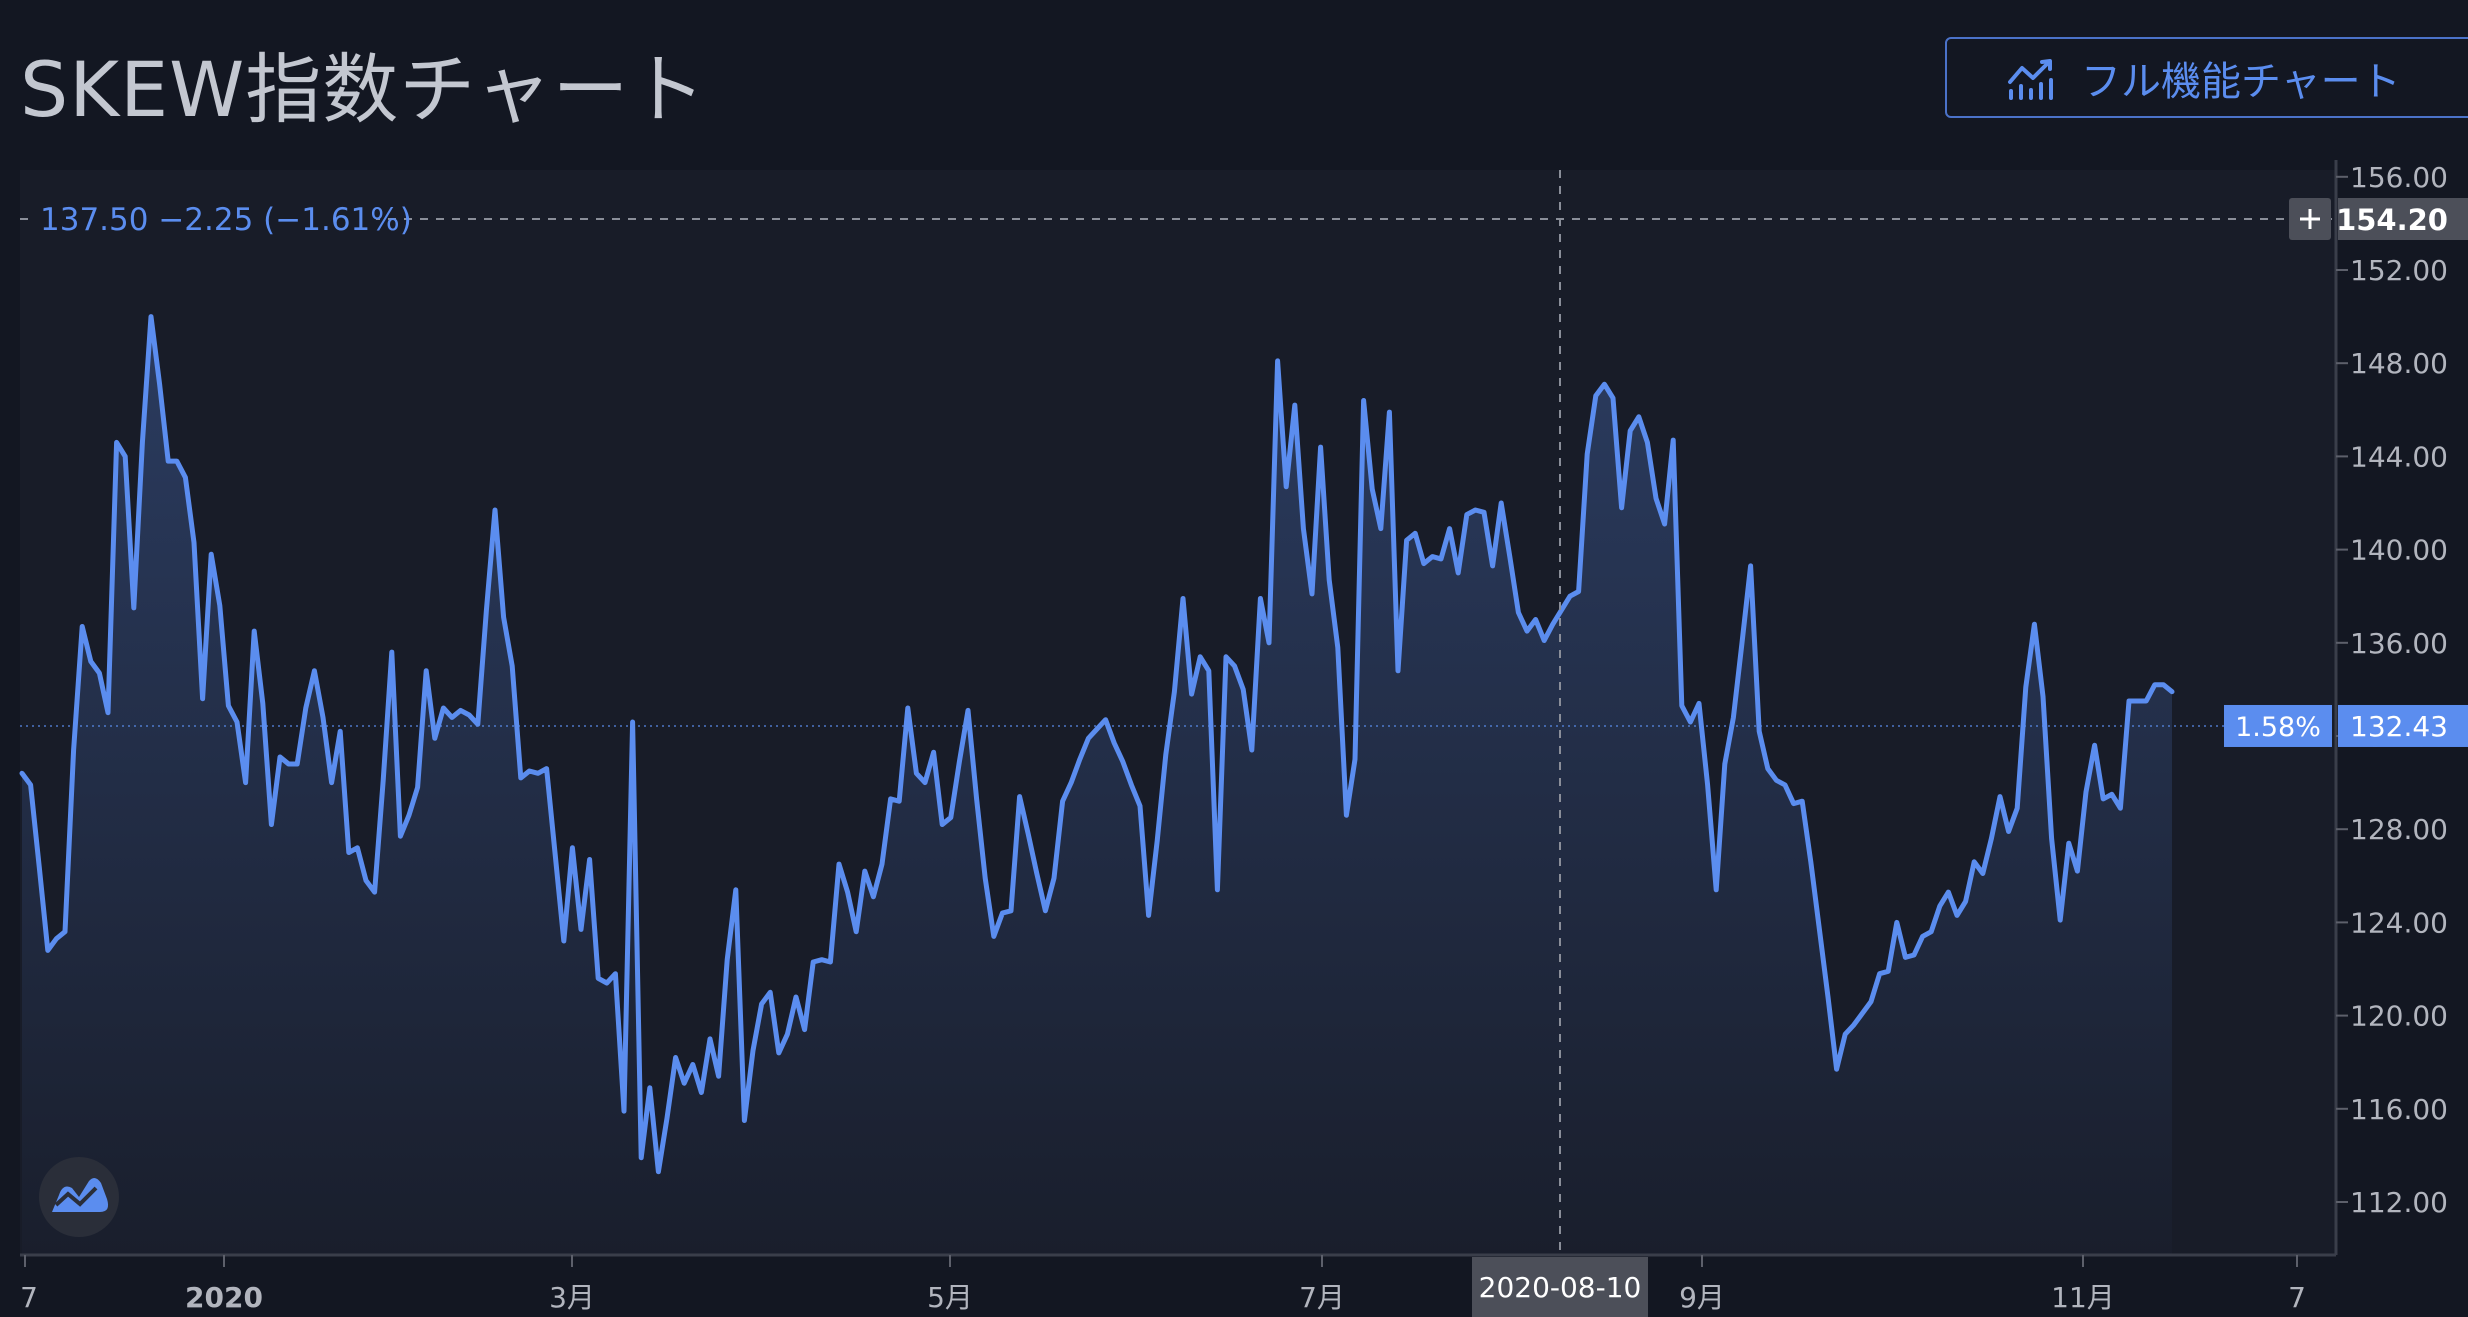 This screenshot has height=1317, width=2468. Describe the element at coordinates (2399, 922) in the screenshot. I see `price-axis-label: 124.00` at that location.